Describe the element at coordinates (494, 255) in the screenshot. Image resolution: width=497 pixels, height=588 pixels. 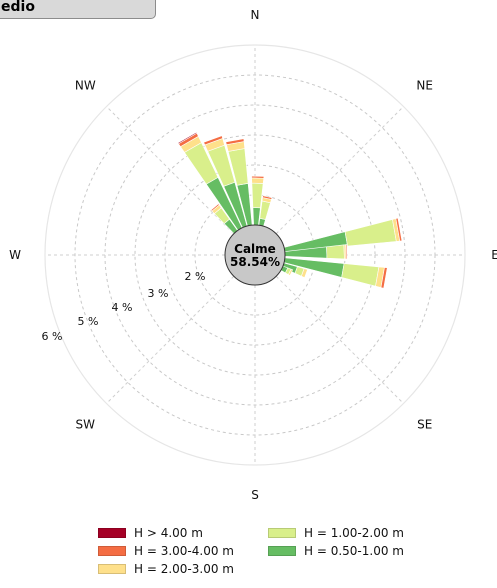
I see `direction-label: E` at that location.